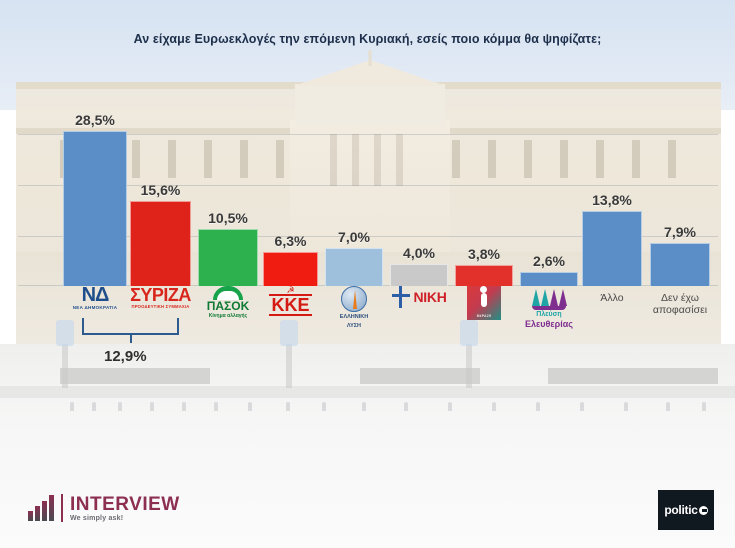 Image resolution: width=735 pixels, height=548 pixels. What do you see at coordinates (401, 297) in the screenshot?
I see `cross-icon` at bounding box center [401, 297].